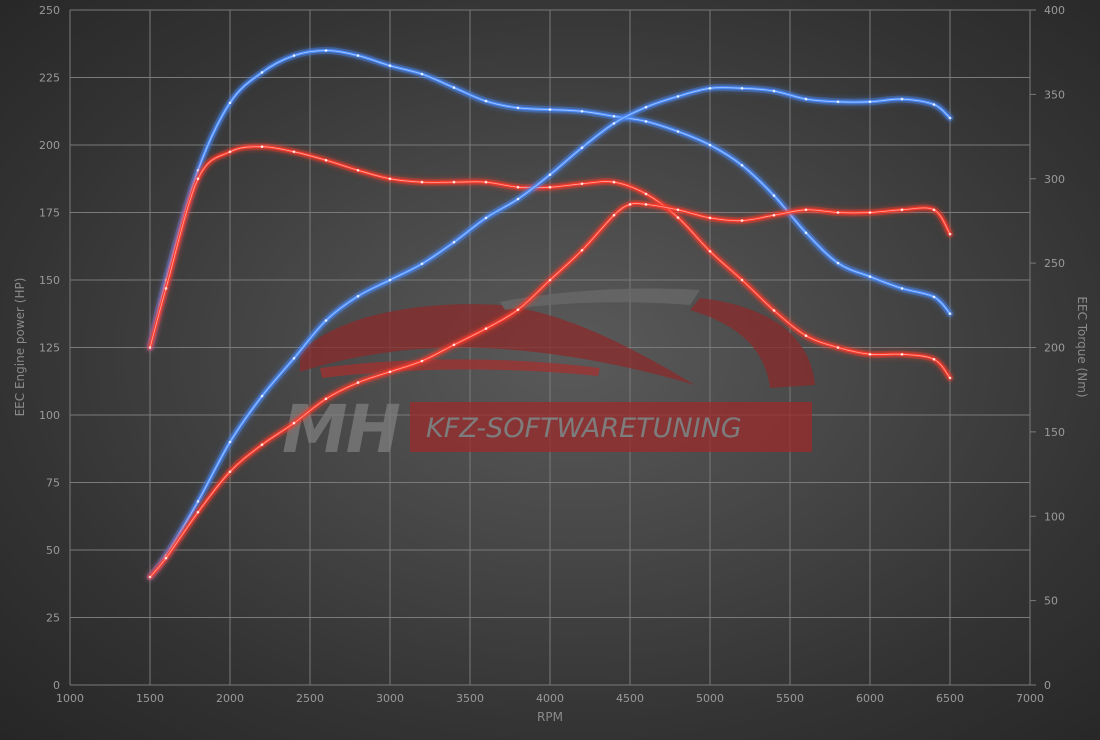  Describe the element at coordinates (310, 698) in the screenshot. I see `x-tick-label: 2500` at that location.